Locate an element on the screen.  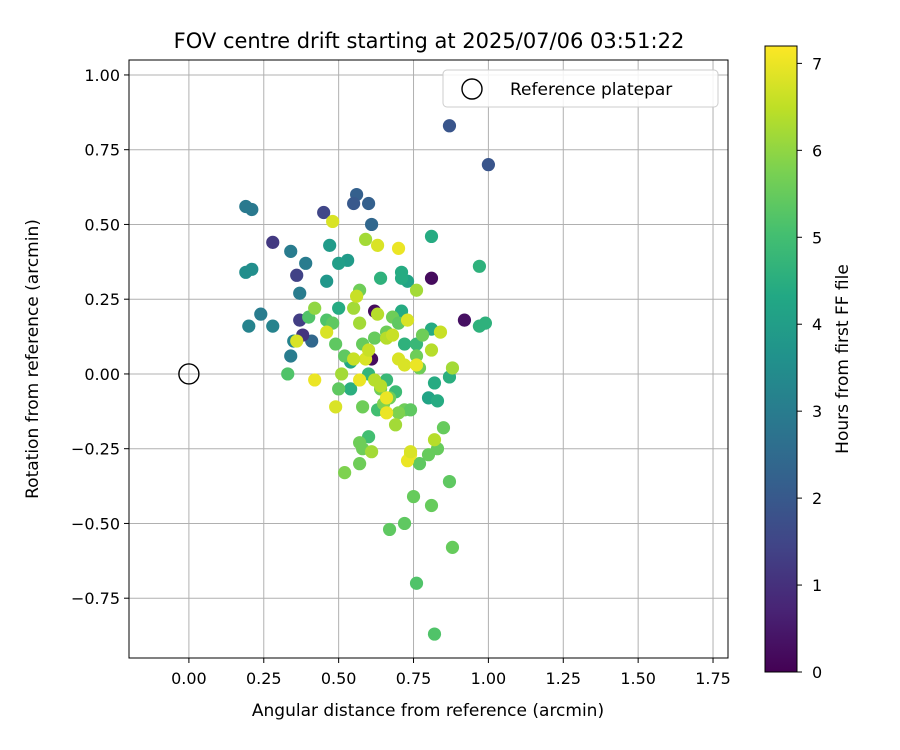
y-tick-label: 1.00 is located at coordinates (102, 75).